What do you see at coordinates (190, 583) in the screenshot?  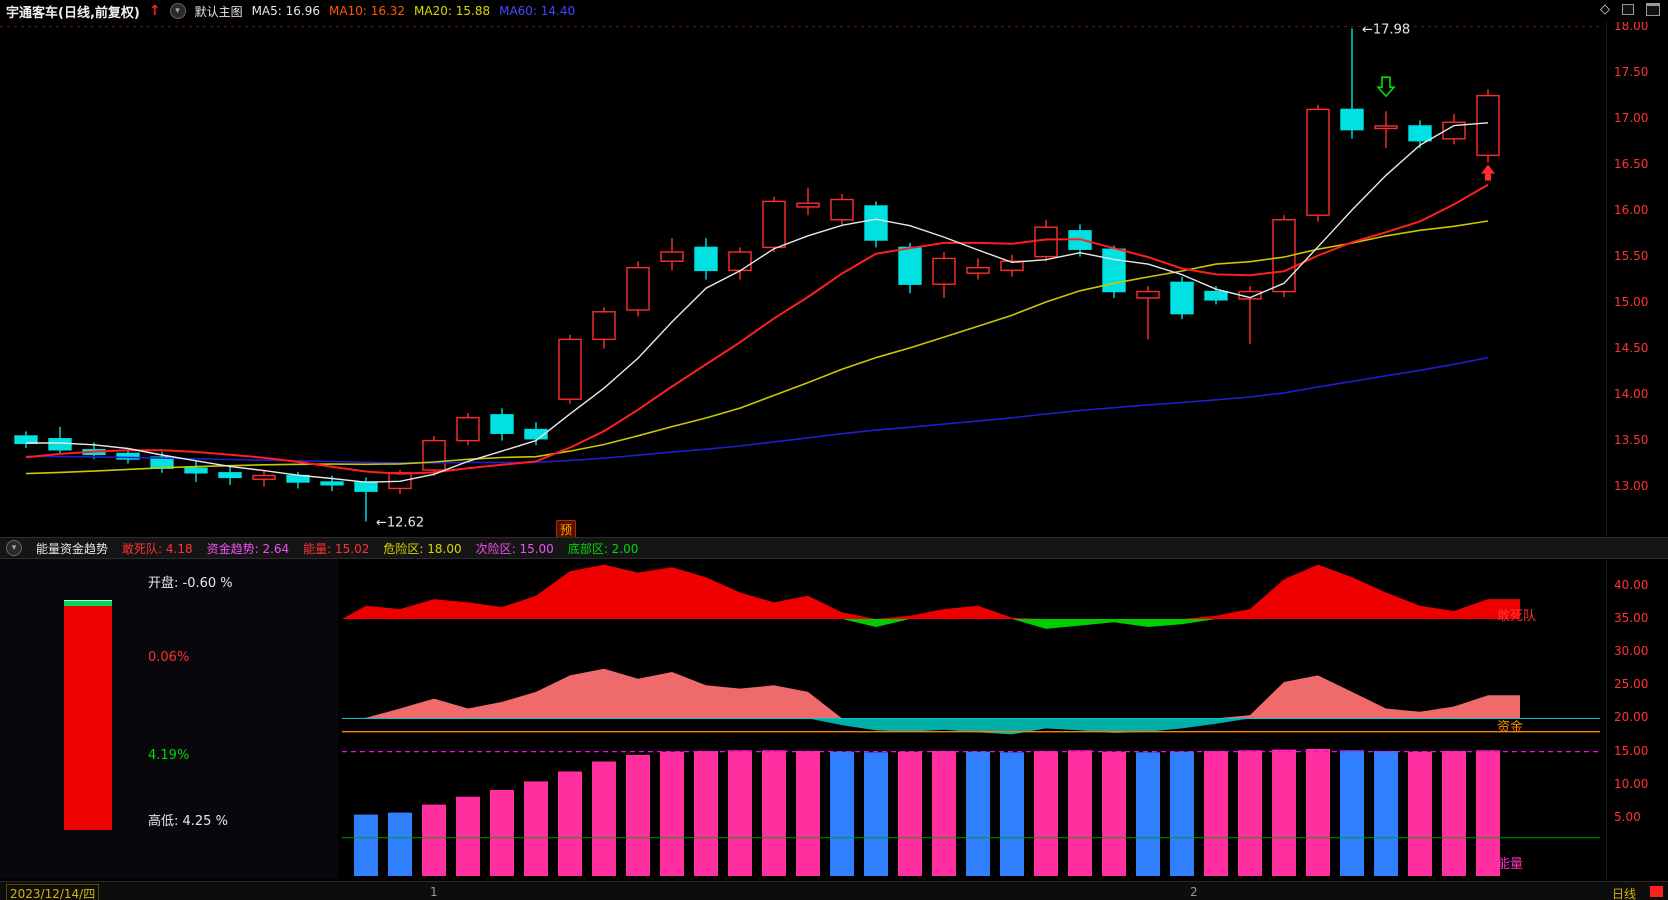 I see `open-change-label: 开盘: -0.60 %` at bounding box center [190, 583].